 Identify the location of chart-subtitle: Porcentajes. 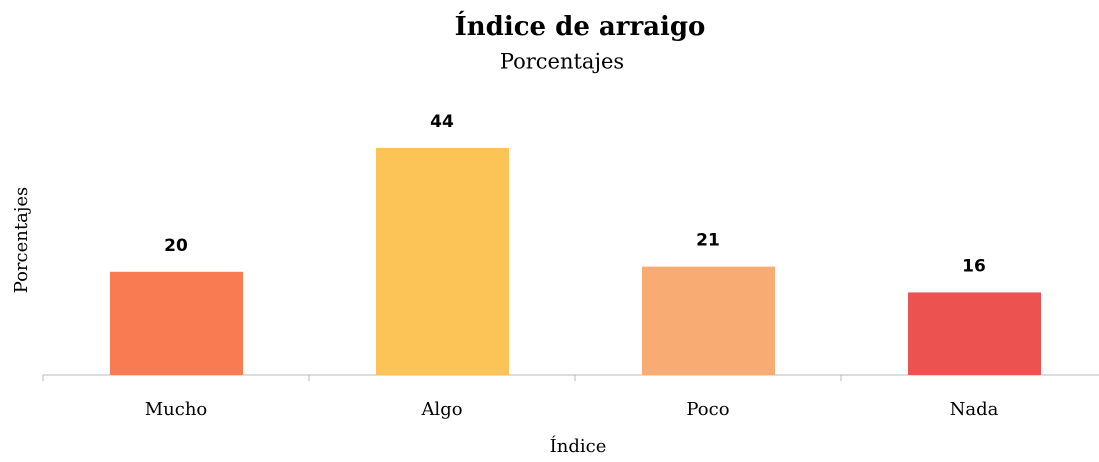
(562, 62).